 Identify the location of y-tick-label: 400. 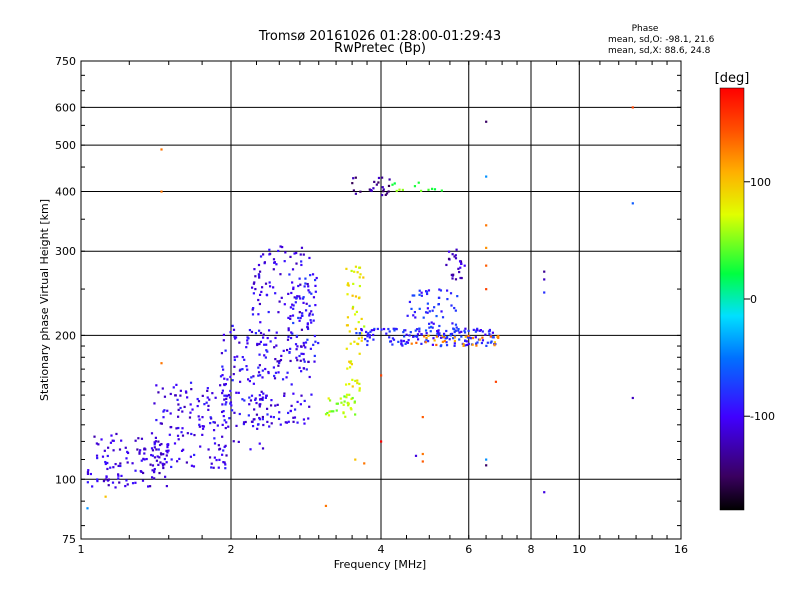
(65, 191).